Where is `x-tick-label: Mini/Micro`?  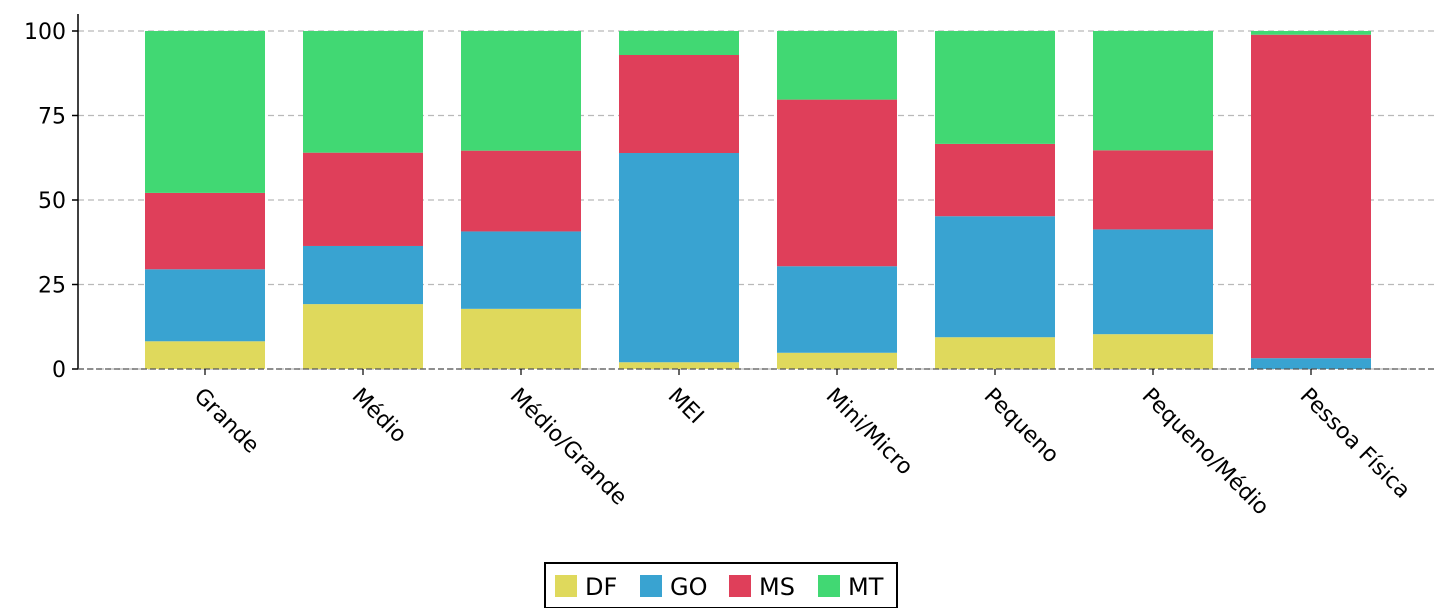 x-tick-label: Mini/Micro is located at coordinates (869, 432).